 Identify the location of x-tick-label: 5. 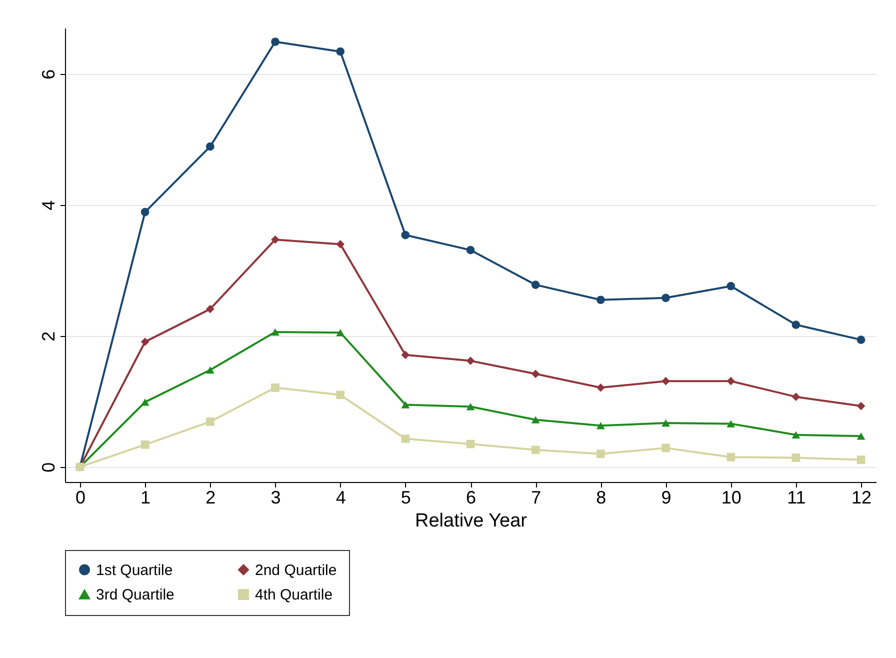
(405, 498).